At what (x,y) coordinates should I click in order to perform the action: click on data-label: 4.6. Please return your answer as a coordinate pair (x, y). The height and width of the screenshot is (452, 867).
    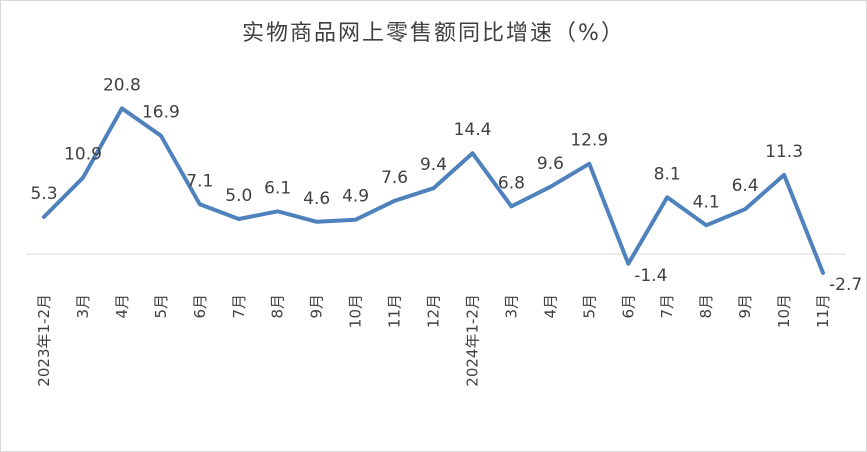
    Looking at the image, I should click on (316, 199).